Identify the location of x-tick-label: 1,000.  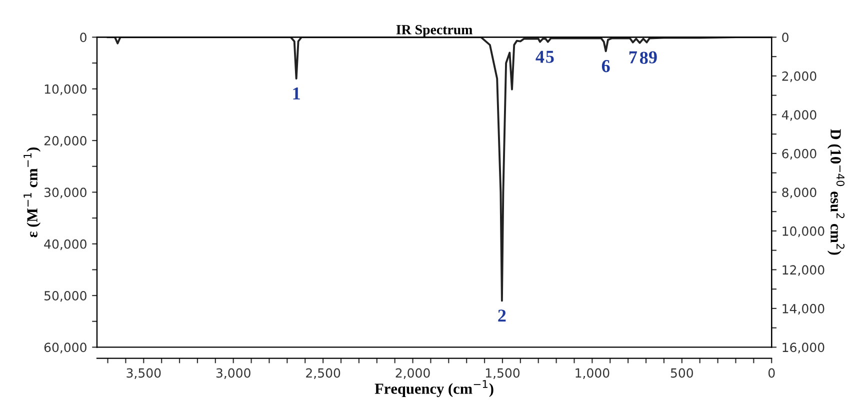
(593, 373).